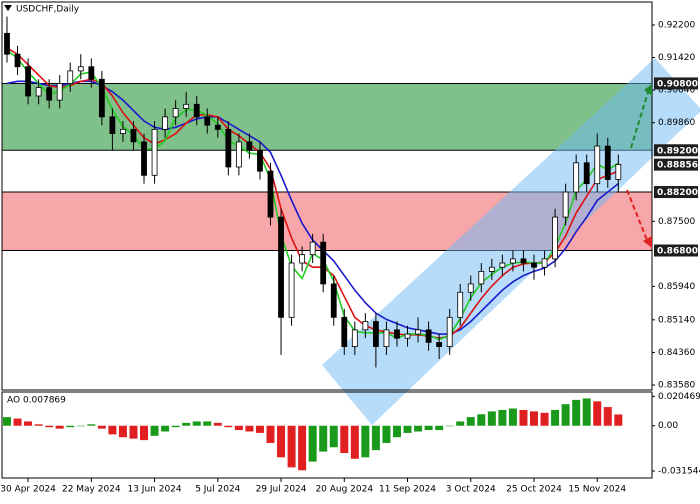 Image resolution: width=700 pixels, height=504 pixels. Describe the element at coordinates (676, 320) in the screenshot. I see `y-tick-label: 0.85140` at that location.